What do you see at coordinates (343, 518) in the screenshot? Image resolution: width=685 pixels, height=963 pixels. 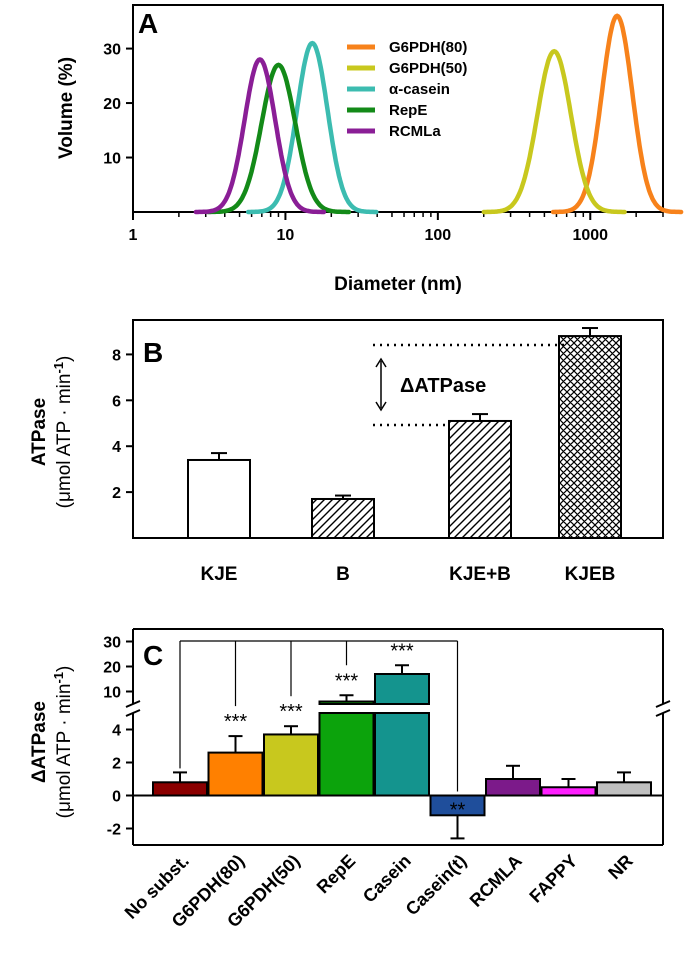 I see `panel-b-bar-b` at bounding box center [343, 518].